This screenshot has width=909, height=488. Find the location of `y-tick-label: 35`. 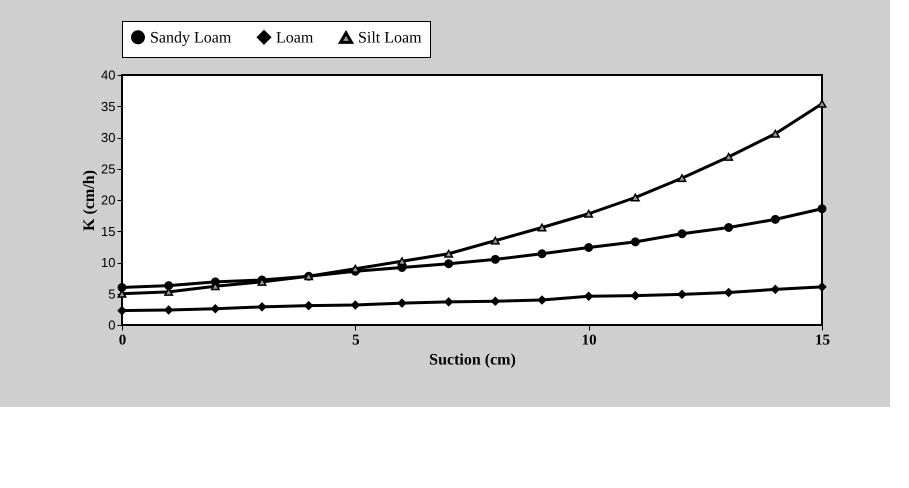

y-tick-label: 35 is located at coordinates (108, 106).